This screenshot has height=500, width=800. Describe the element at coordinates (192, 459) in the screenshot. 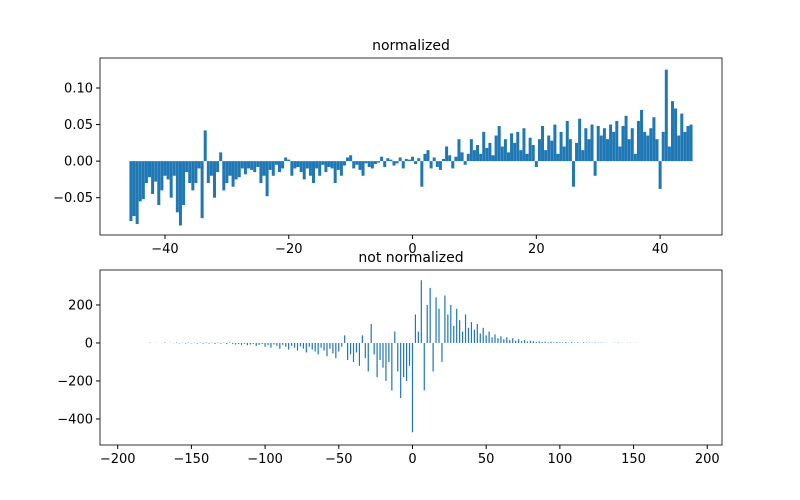

I see `x-tick-label: −150` at that location.